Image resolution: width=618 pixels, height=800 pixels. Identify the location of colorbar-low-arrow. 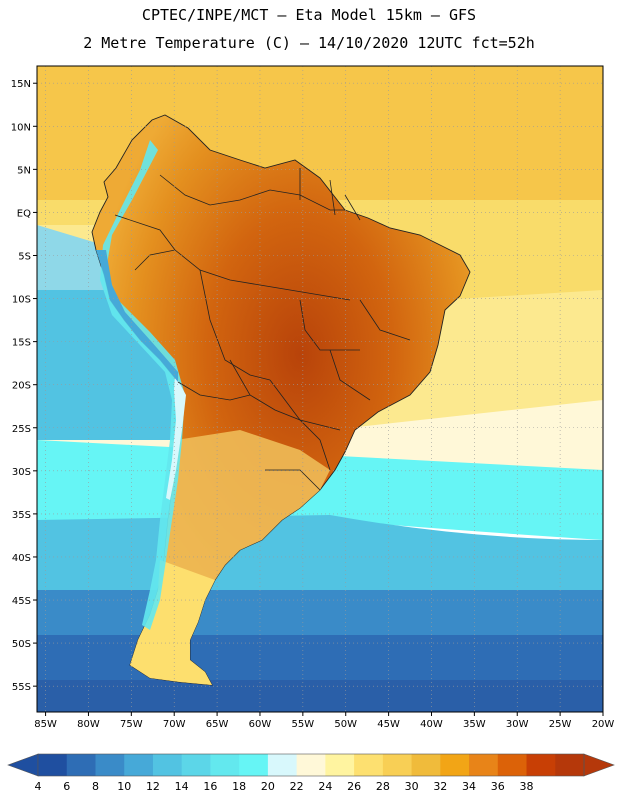
(23, 765).